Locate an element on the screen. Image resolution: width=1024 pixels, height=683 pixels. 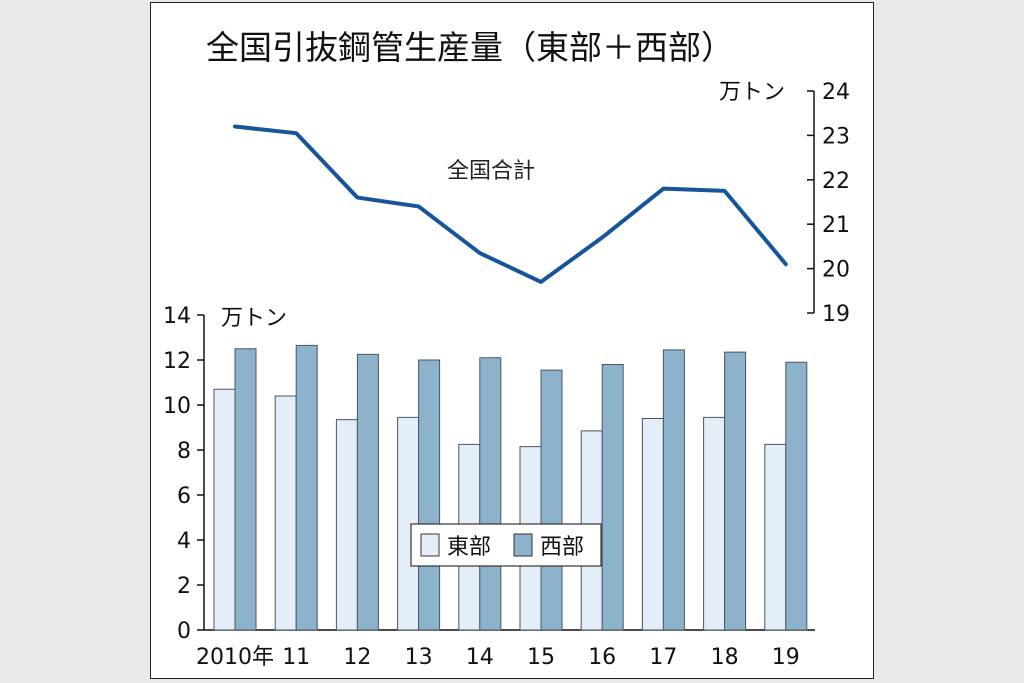
line-series-label: 全国合計 is located at coordinates (491, 171).